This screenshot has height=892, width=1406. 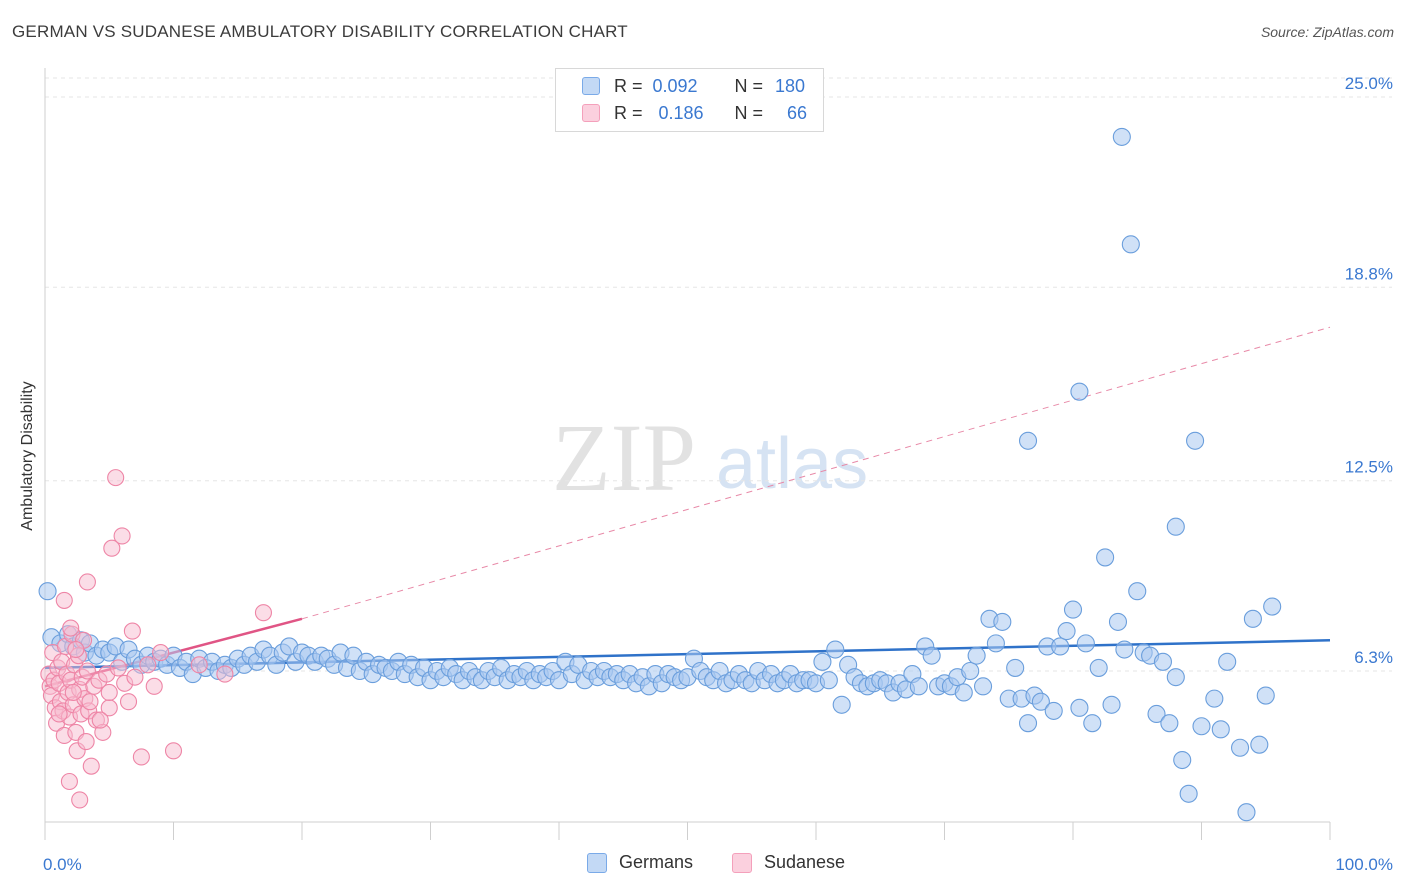 What do you see at coordinates (1369, 467) in the screenshot?
I see `y-tick-label: 12.5%` at bounding box center [1369, 467].